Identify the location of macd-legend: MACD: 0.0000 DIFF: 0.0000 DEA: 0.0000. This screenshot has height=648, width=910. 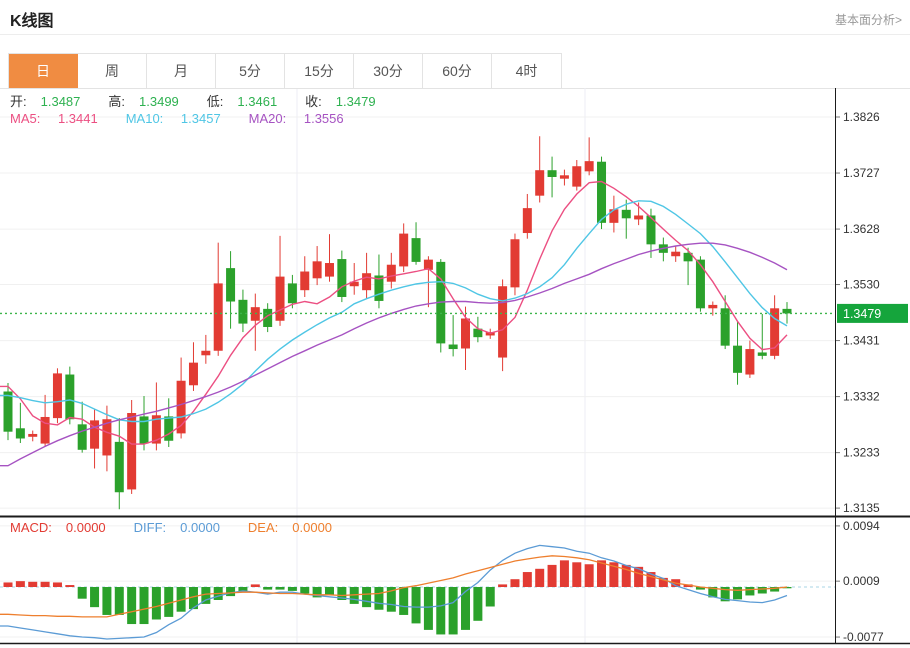
(185, 527).